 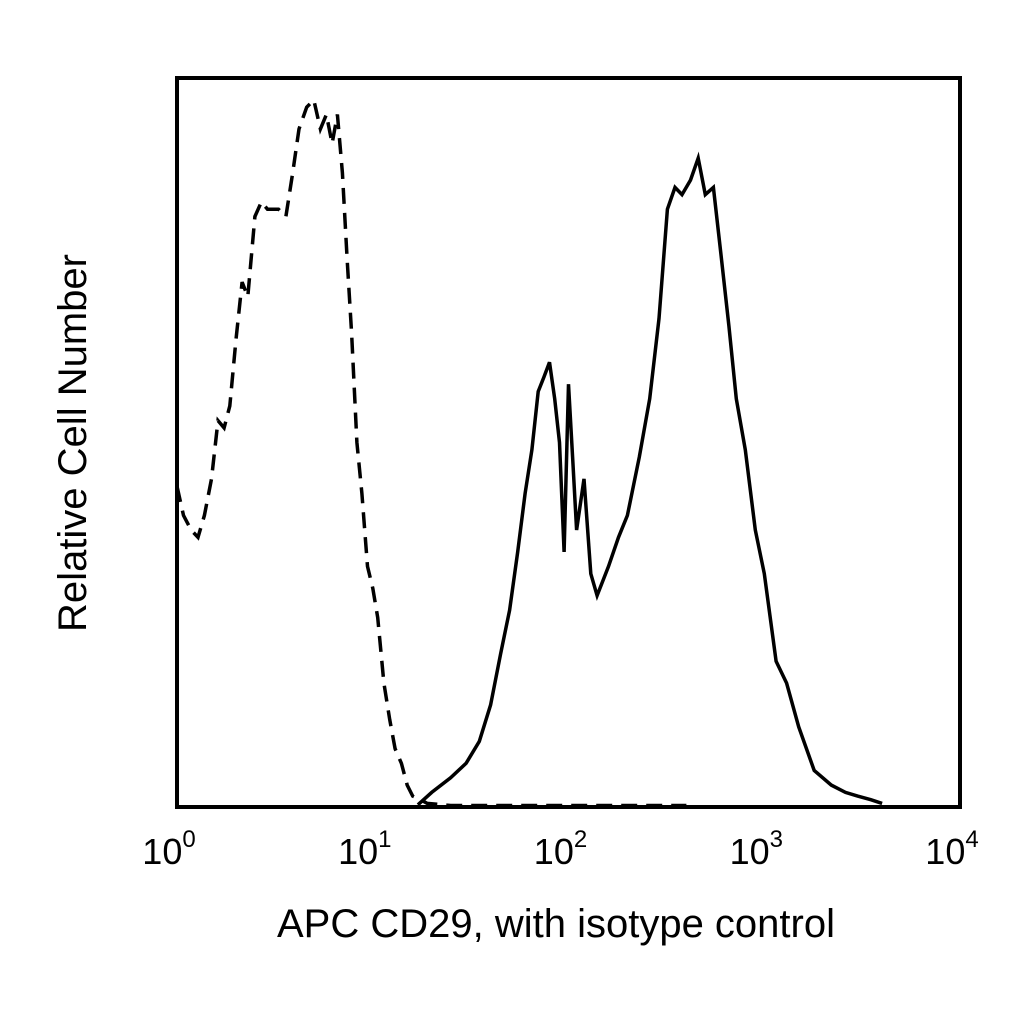 I want to click on x-tick-label: 10¹, so click(x=364, y=849).